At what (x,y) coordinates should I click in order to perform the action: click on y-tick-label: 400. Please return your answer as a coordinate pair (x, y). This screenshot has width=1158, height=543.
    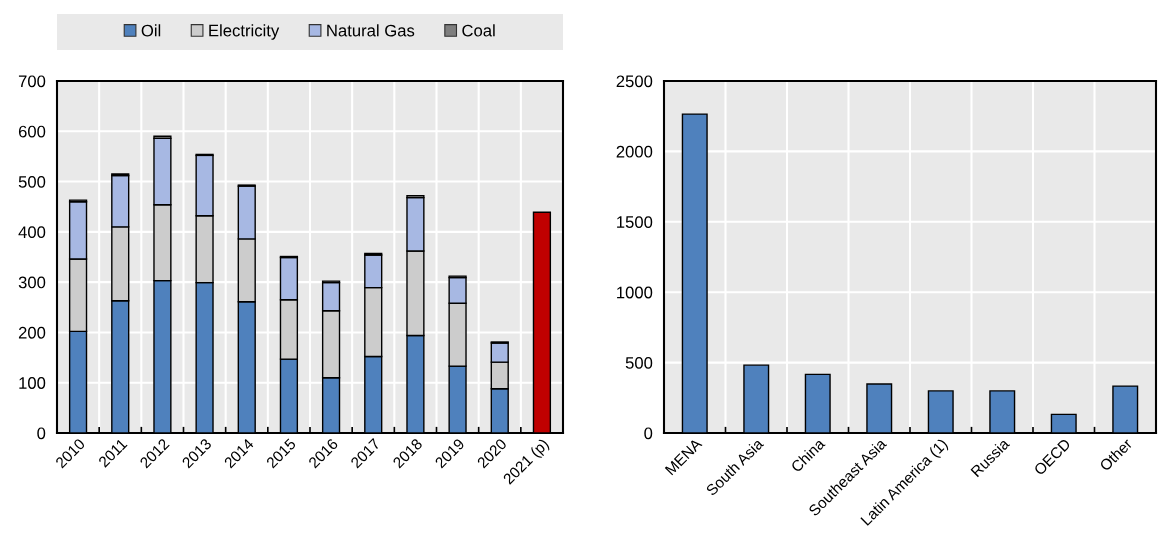
    Looking at the image, I should click on (32, 232).